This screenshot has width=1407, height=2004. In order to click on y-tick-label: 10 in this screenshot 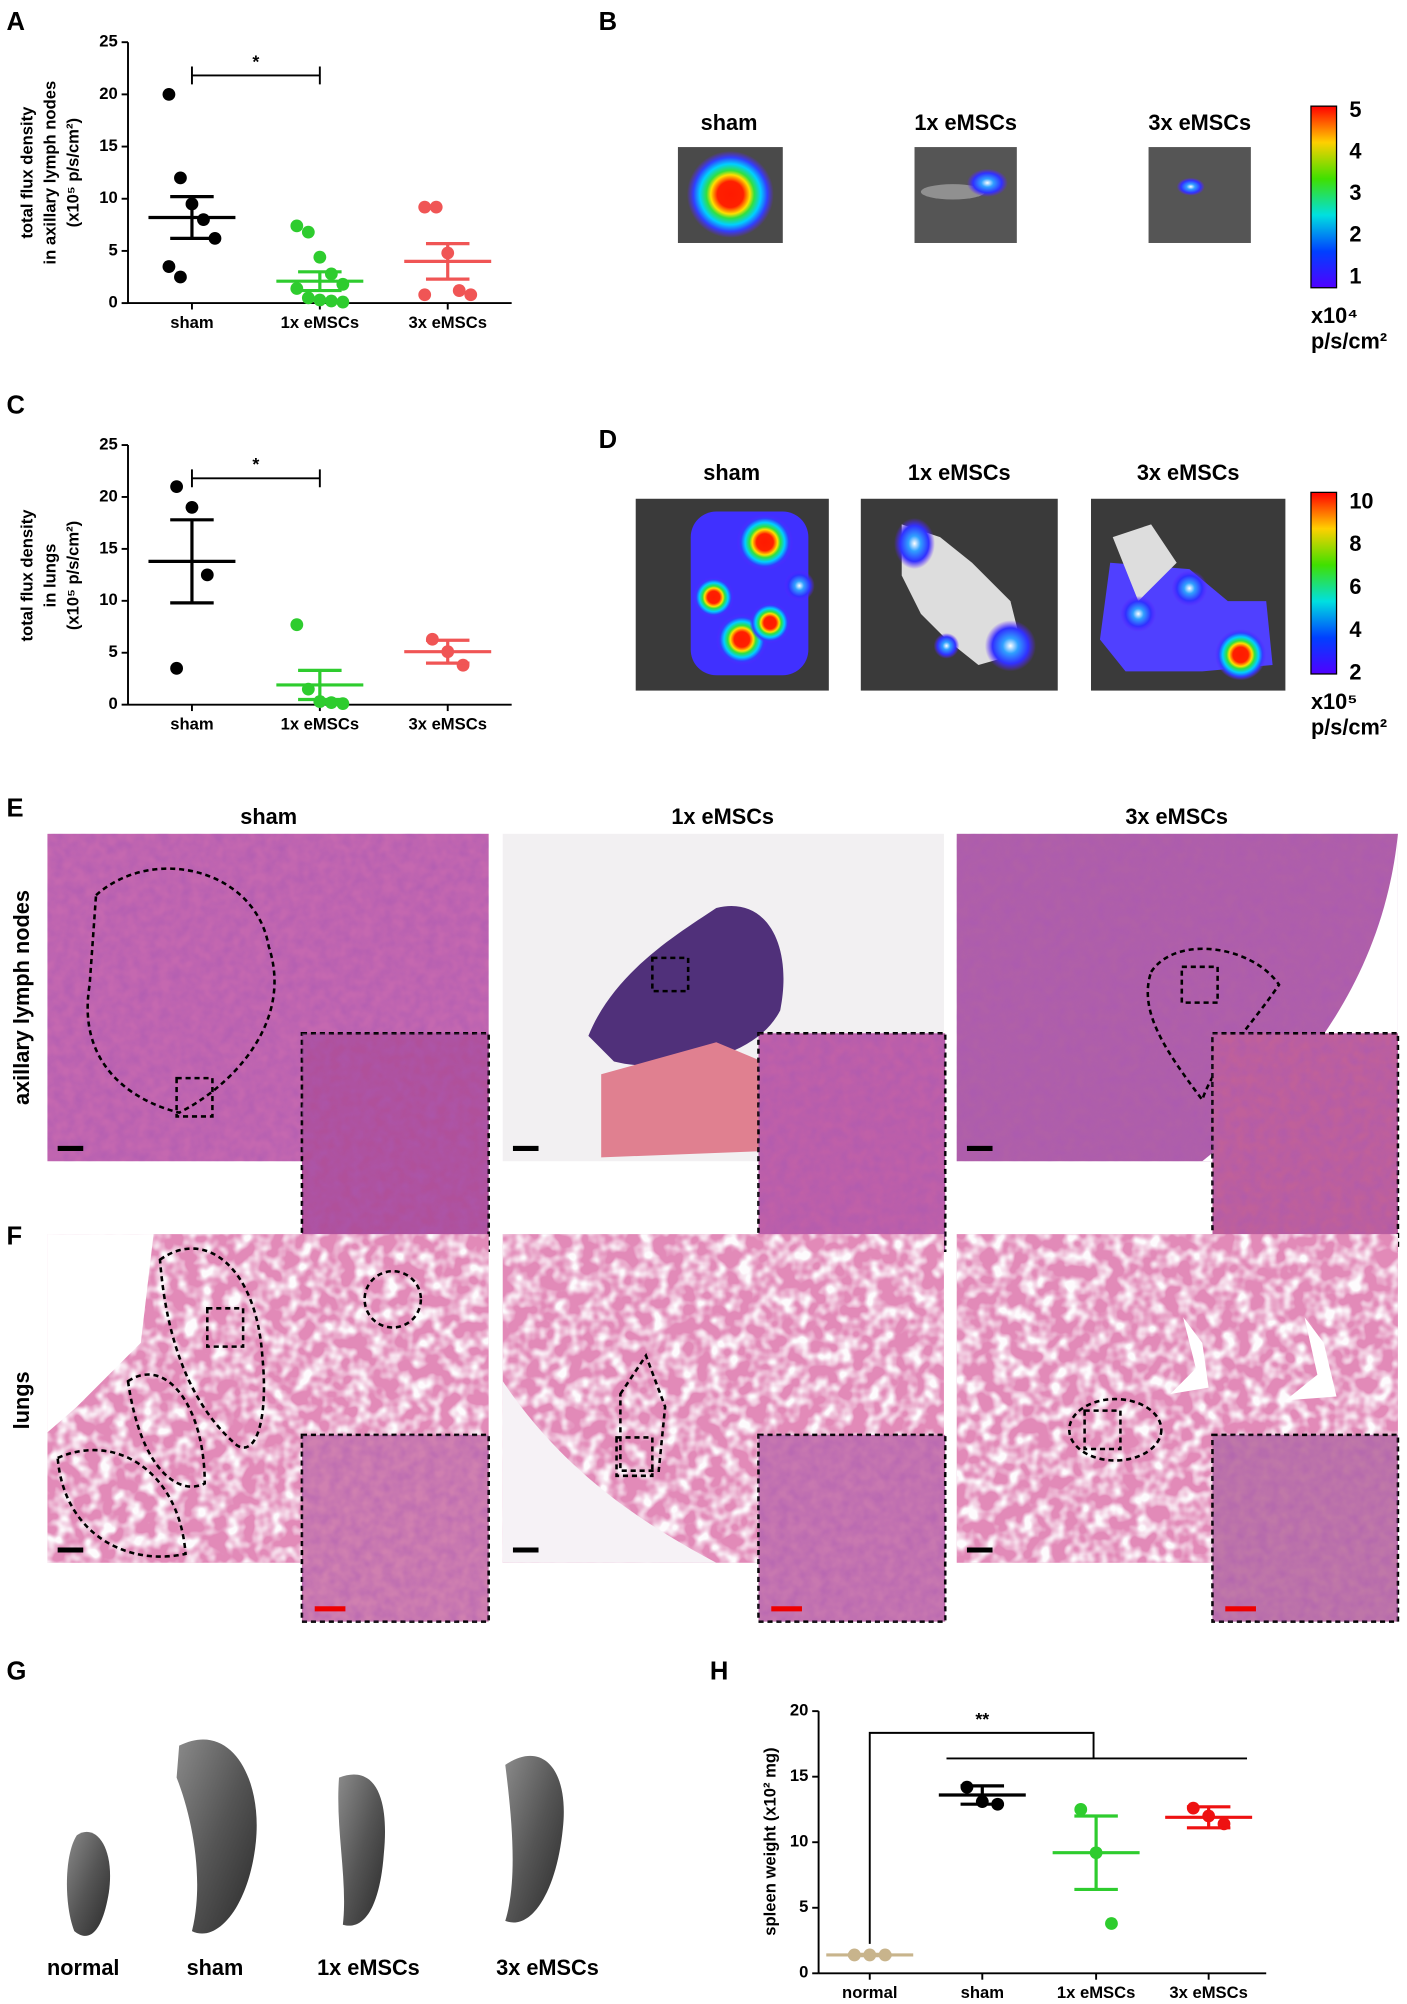, I will do `click(108, 197)`.